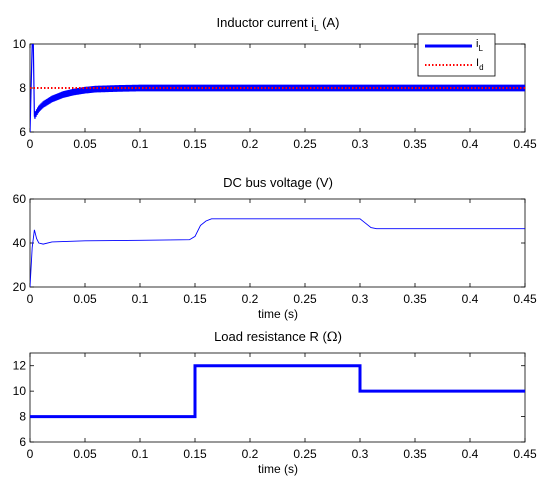 This screenshot has height=491, width=550. I want to click on panel2-ytick-label: 20, so click(20, 287).